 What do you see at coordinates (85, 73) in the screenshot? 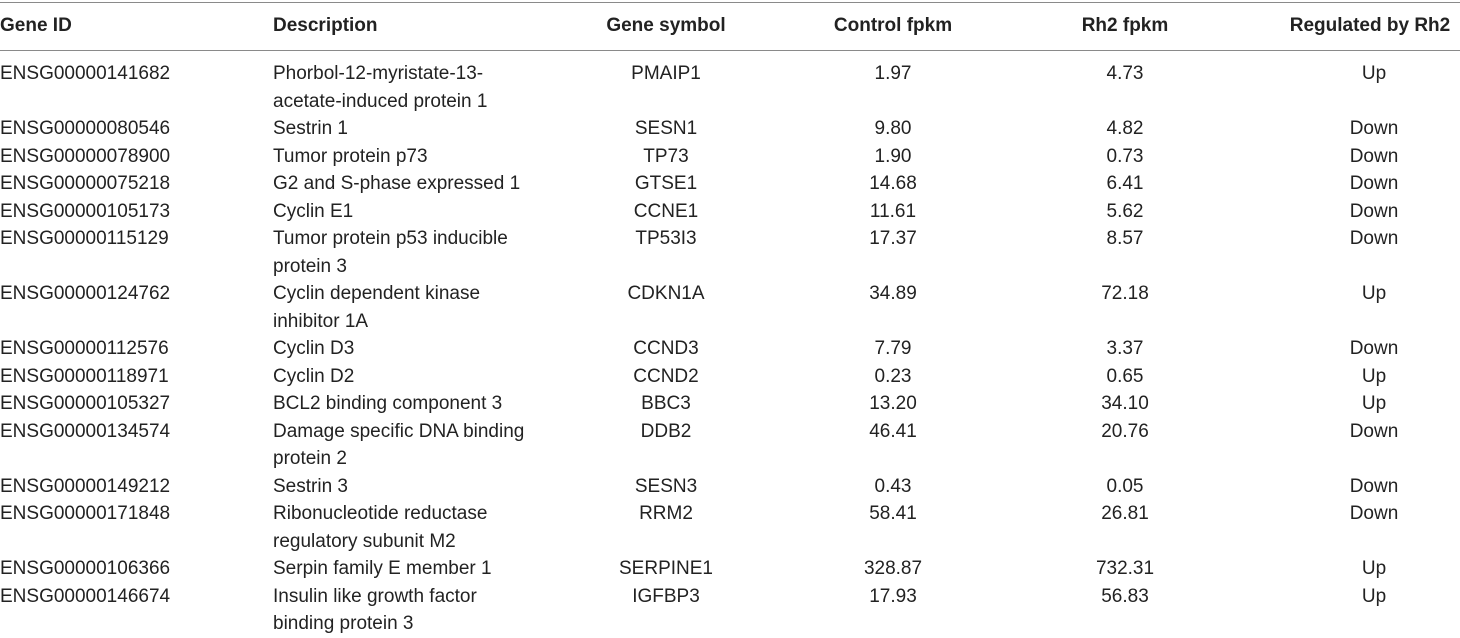
I see `cell-gene-id: ENSG00000141682` at bounding box center [85, 73].